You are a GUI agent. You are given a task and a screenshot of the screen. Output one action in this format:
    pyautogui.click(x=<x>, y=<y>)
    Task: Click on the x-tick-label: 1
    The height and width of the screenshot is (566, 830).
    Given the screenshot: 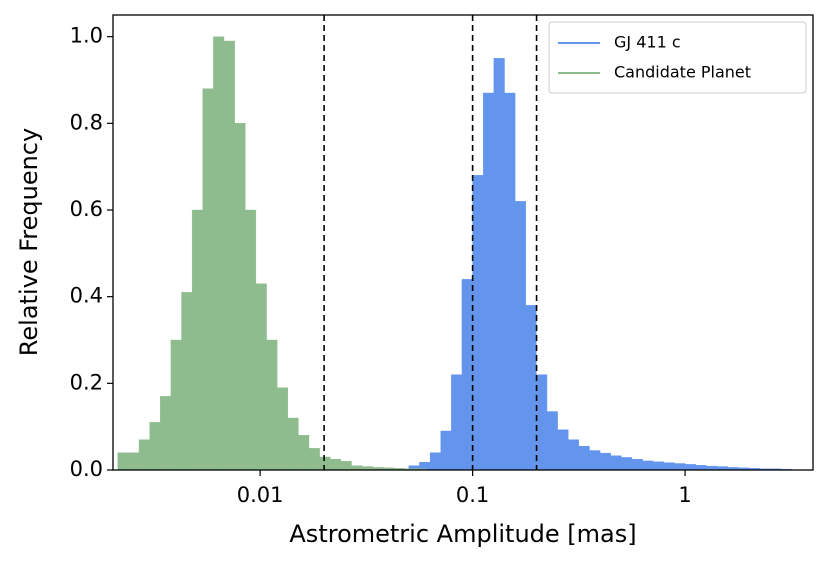 What is the action you would take?
    pyautogui.click(x=684, y=495)
    